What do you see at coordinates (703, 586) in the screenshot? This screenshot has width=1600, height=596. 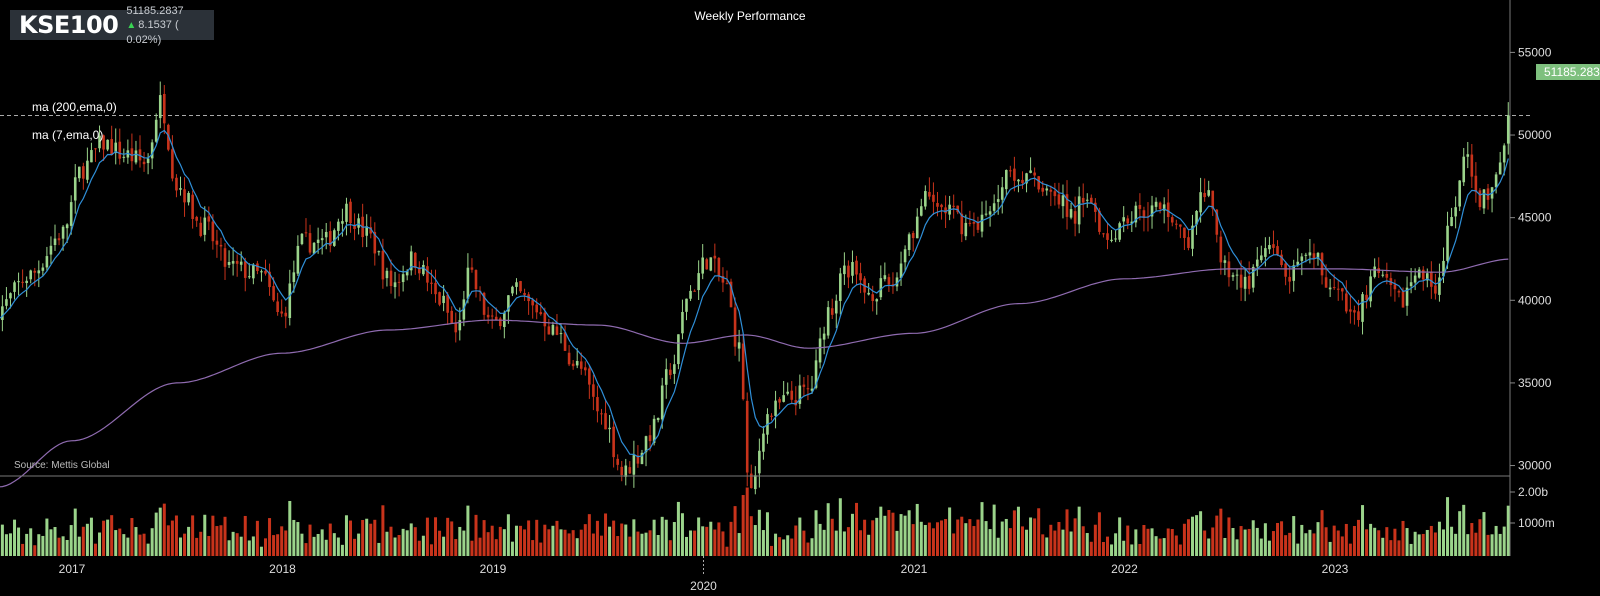 I see `x-tick-label: 2020` at bounding box center [703, 586].